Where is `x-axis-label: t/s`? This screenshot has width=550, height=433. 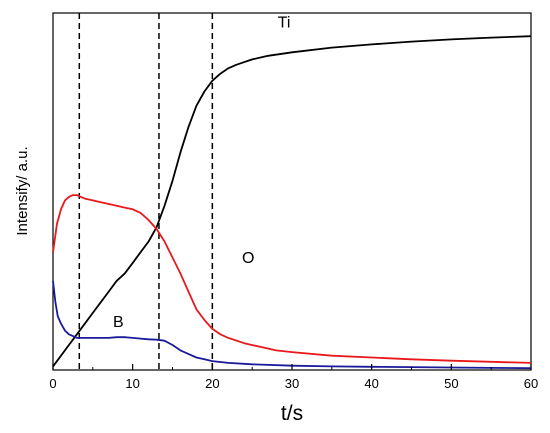 x-axis-label: t/s is located at coordinates (292, 413).